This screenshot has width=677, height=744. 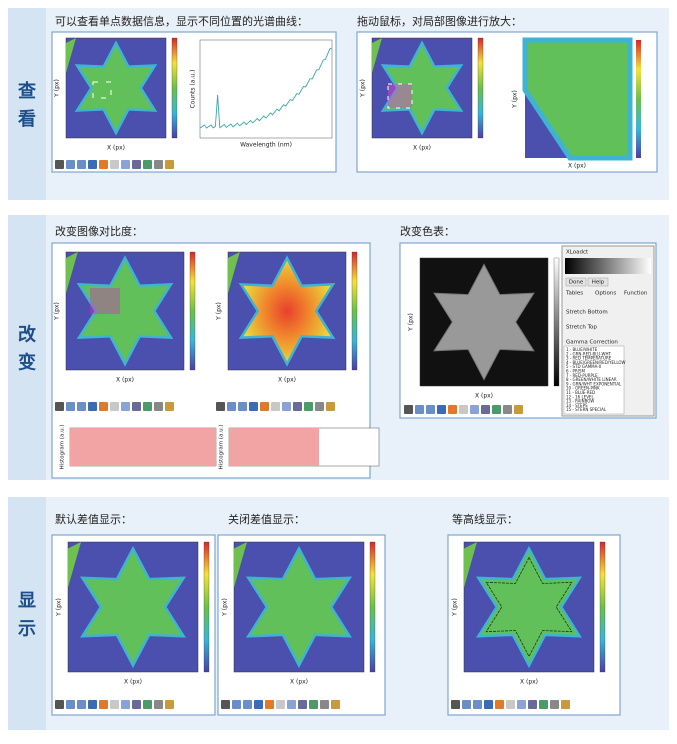 What do you see at coordinates (583, 366) in the screenshot?
I see `table-item: 5 - STD GAMMA-II` at bounding box center [583, 366].